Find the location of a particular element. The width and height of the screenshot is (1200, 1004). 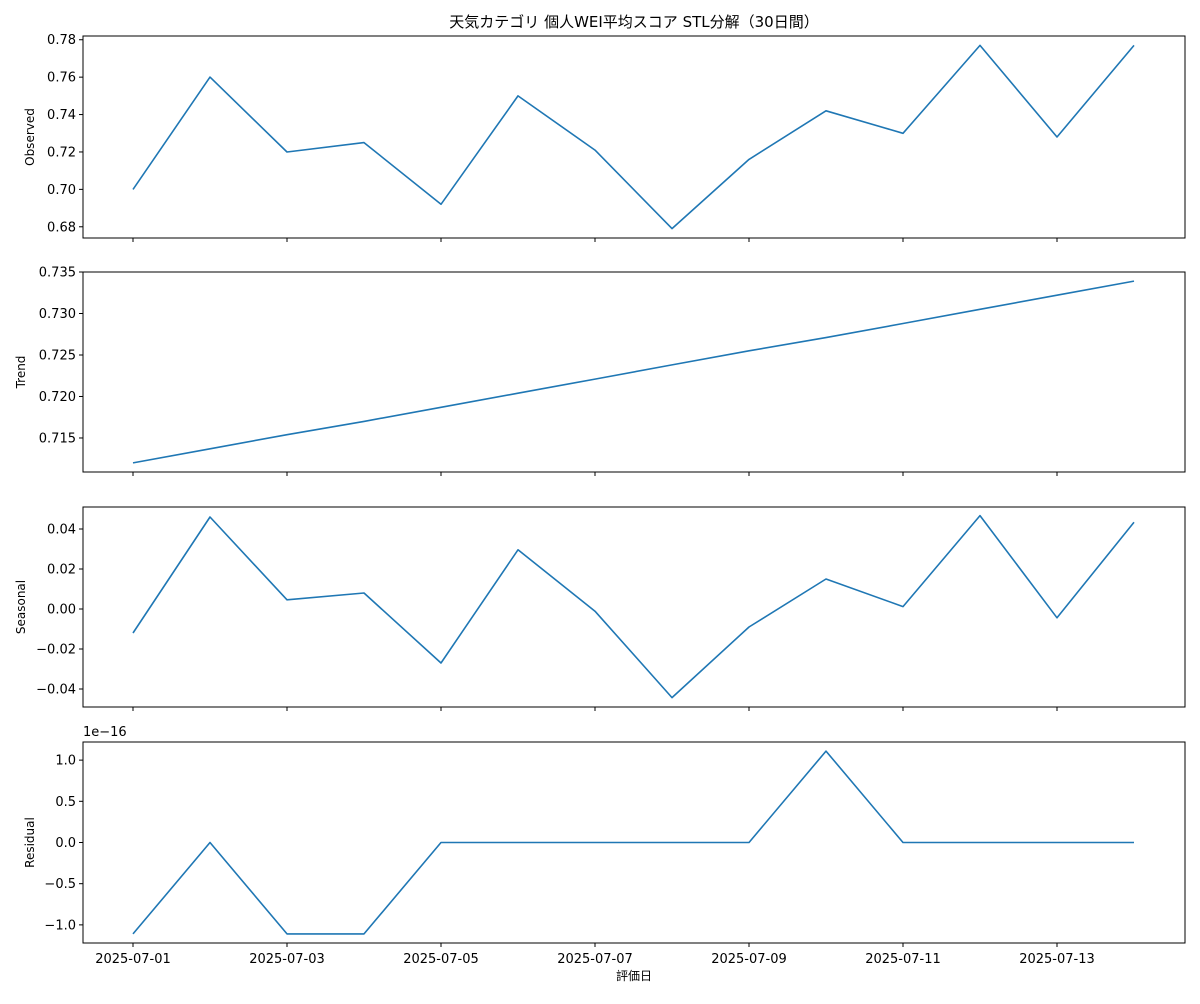

y-tick-label: 1.0 is located at coordinates (65, 761).